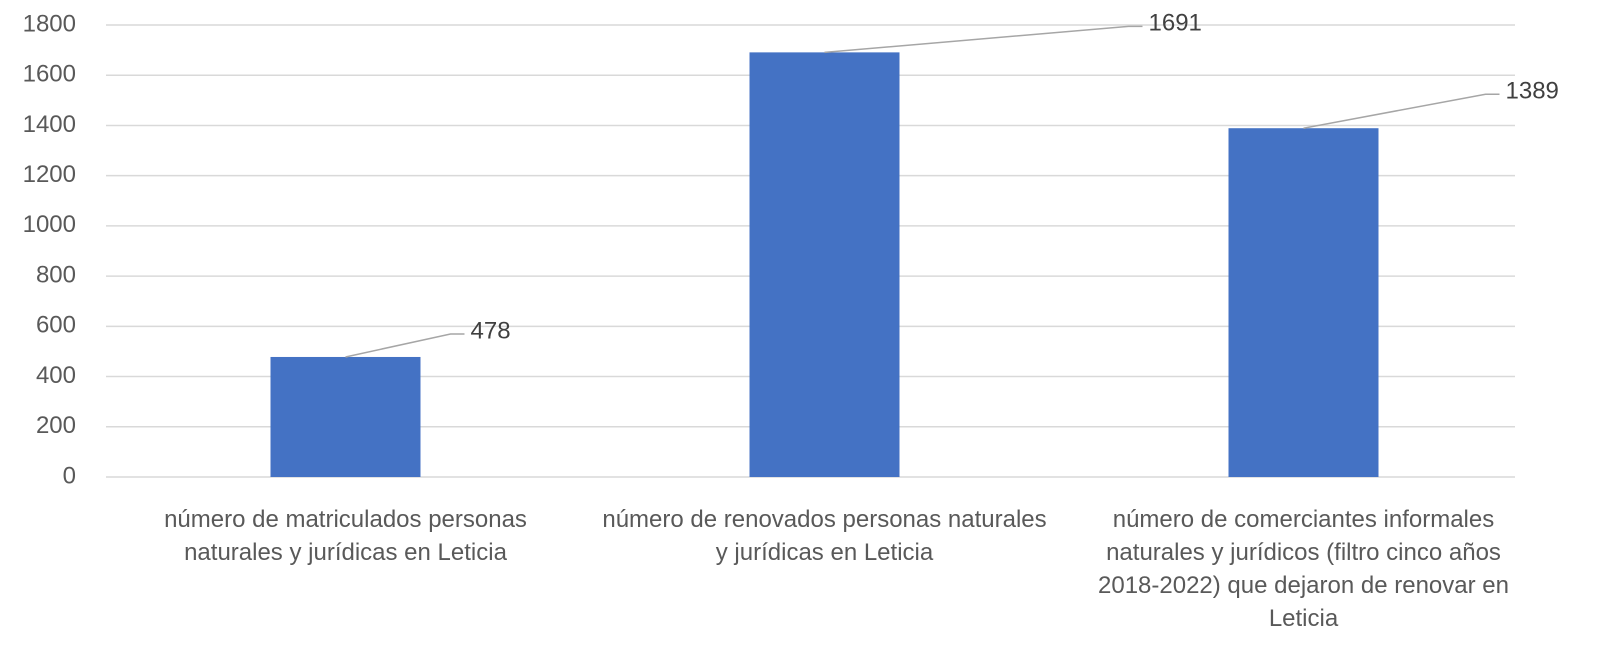  What do you see at coordinates (56, 425) in the screenshot?
I see `y-tick-label: 200` at bounding box center [56, 425].